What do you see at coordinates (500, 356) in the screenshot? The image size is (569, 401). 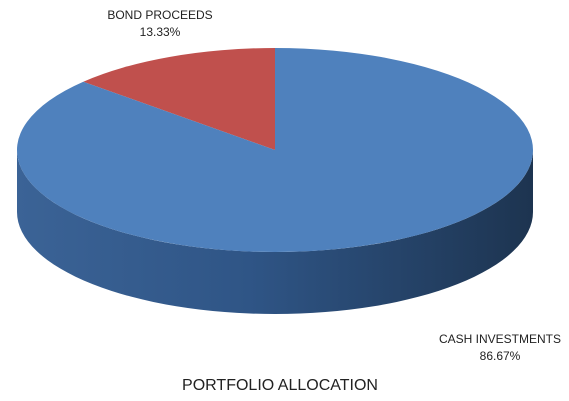 I see `slice-value-label: 86.67%` at bounding box center [500, 356].